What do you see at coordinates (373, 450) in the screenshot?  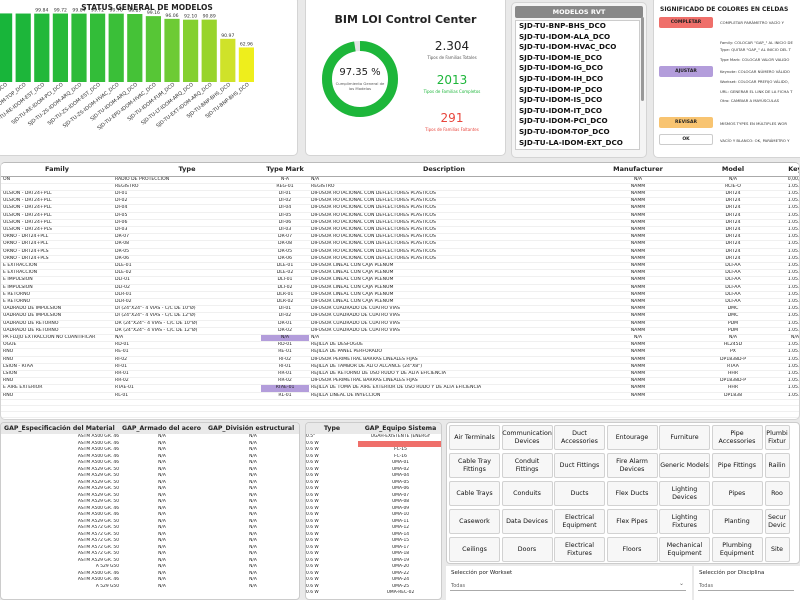 I see `table-row: 0.6 W FC-15` at bounding box center [373, 450].